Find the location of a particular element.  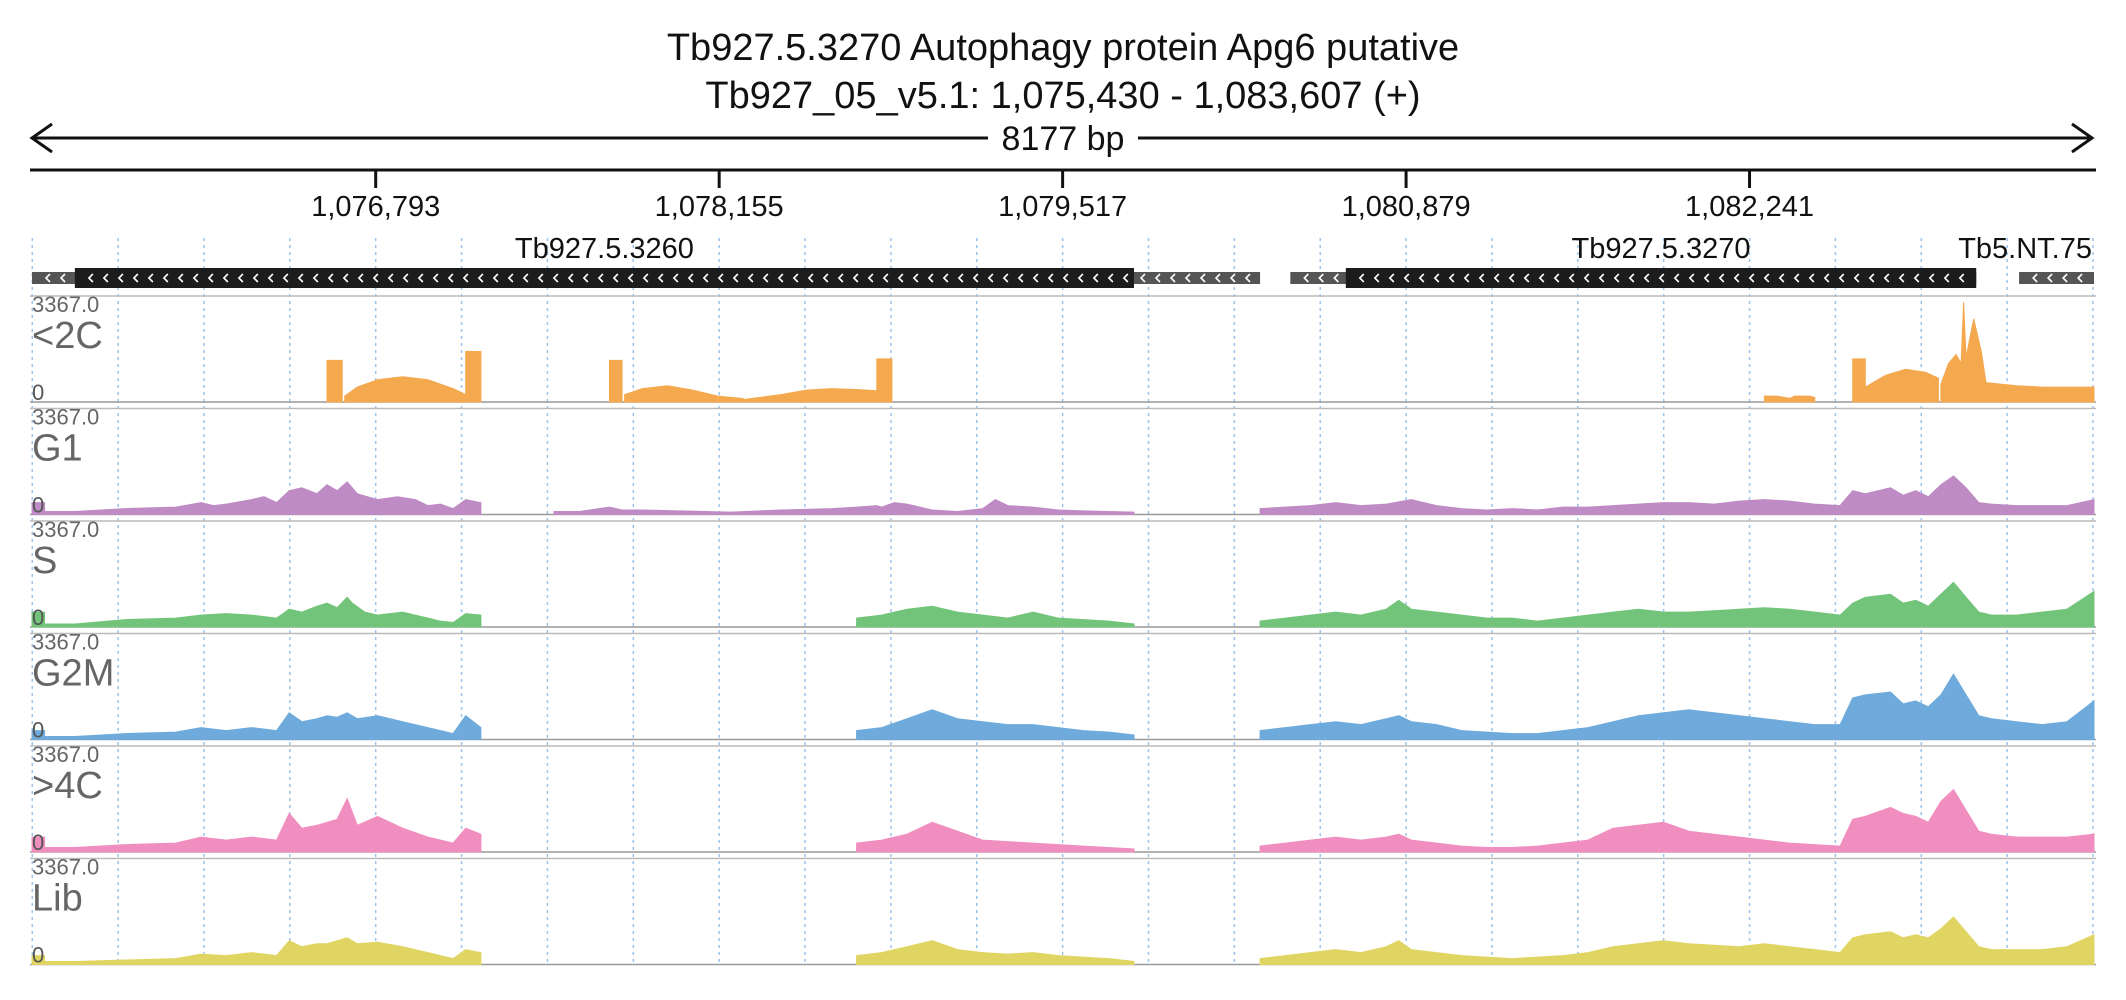

gene-label: Tb927.5.3270 is located at coordinates (1661, 249).